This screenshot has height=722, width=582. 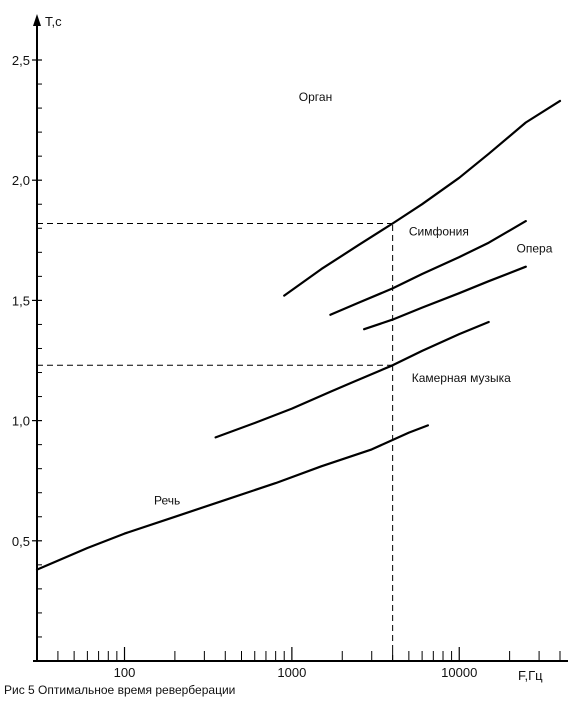 I want to click on x-tick-label: 100, so click(x=125, y=672).